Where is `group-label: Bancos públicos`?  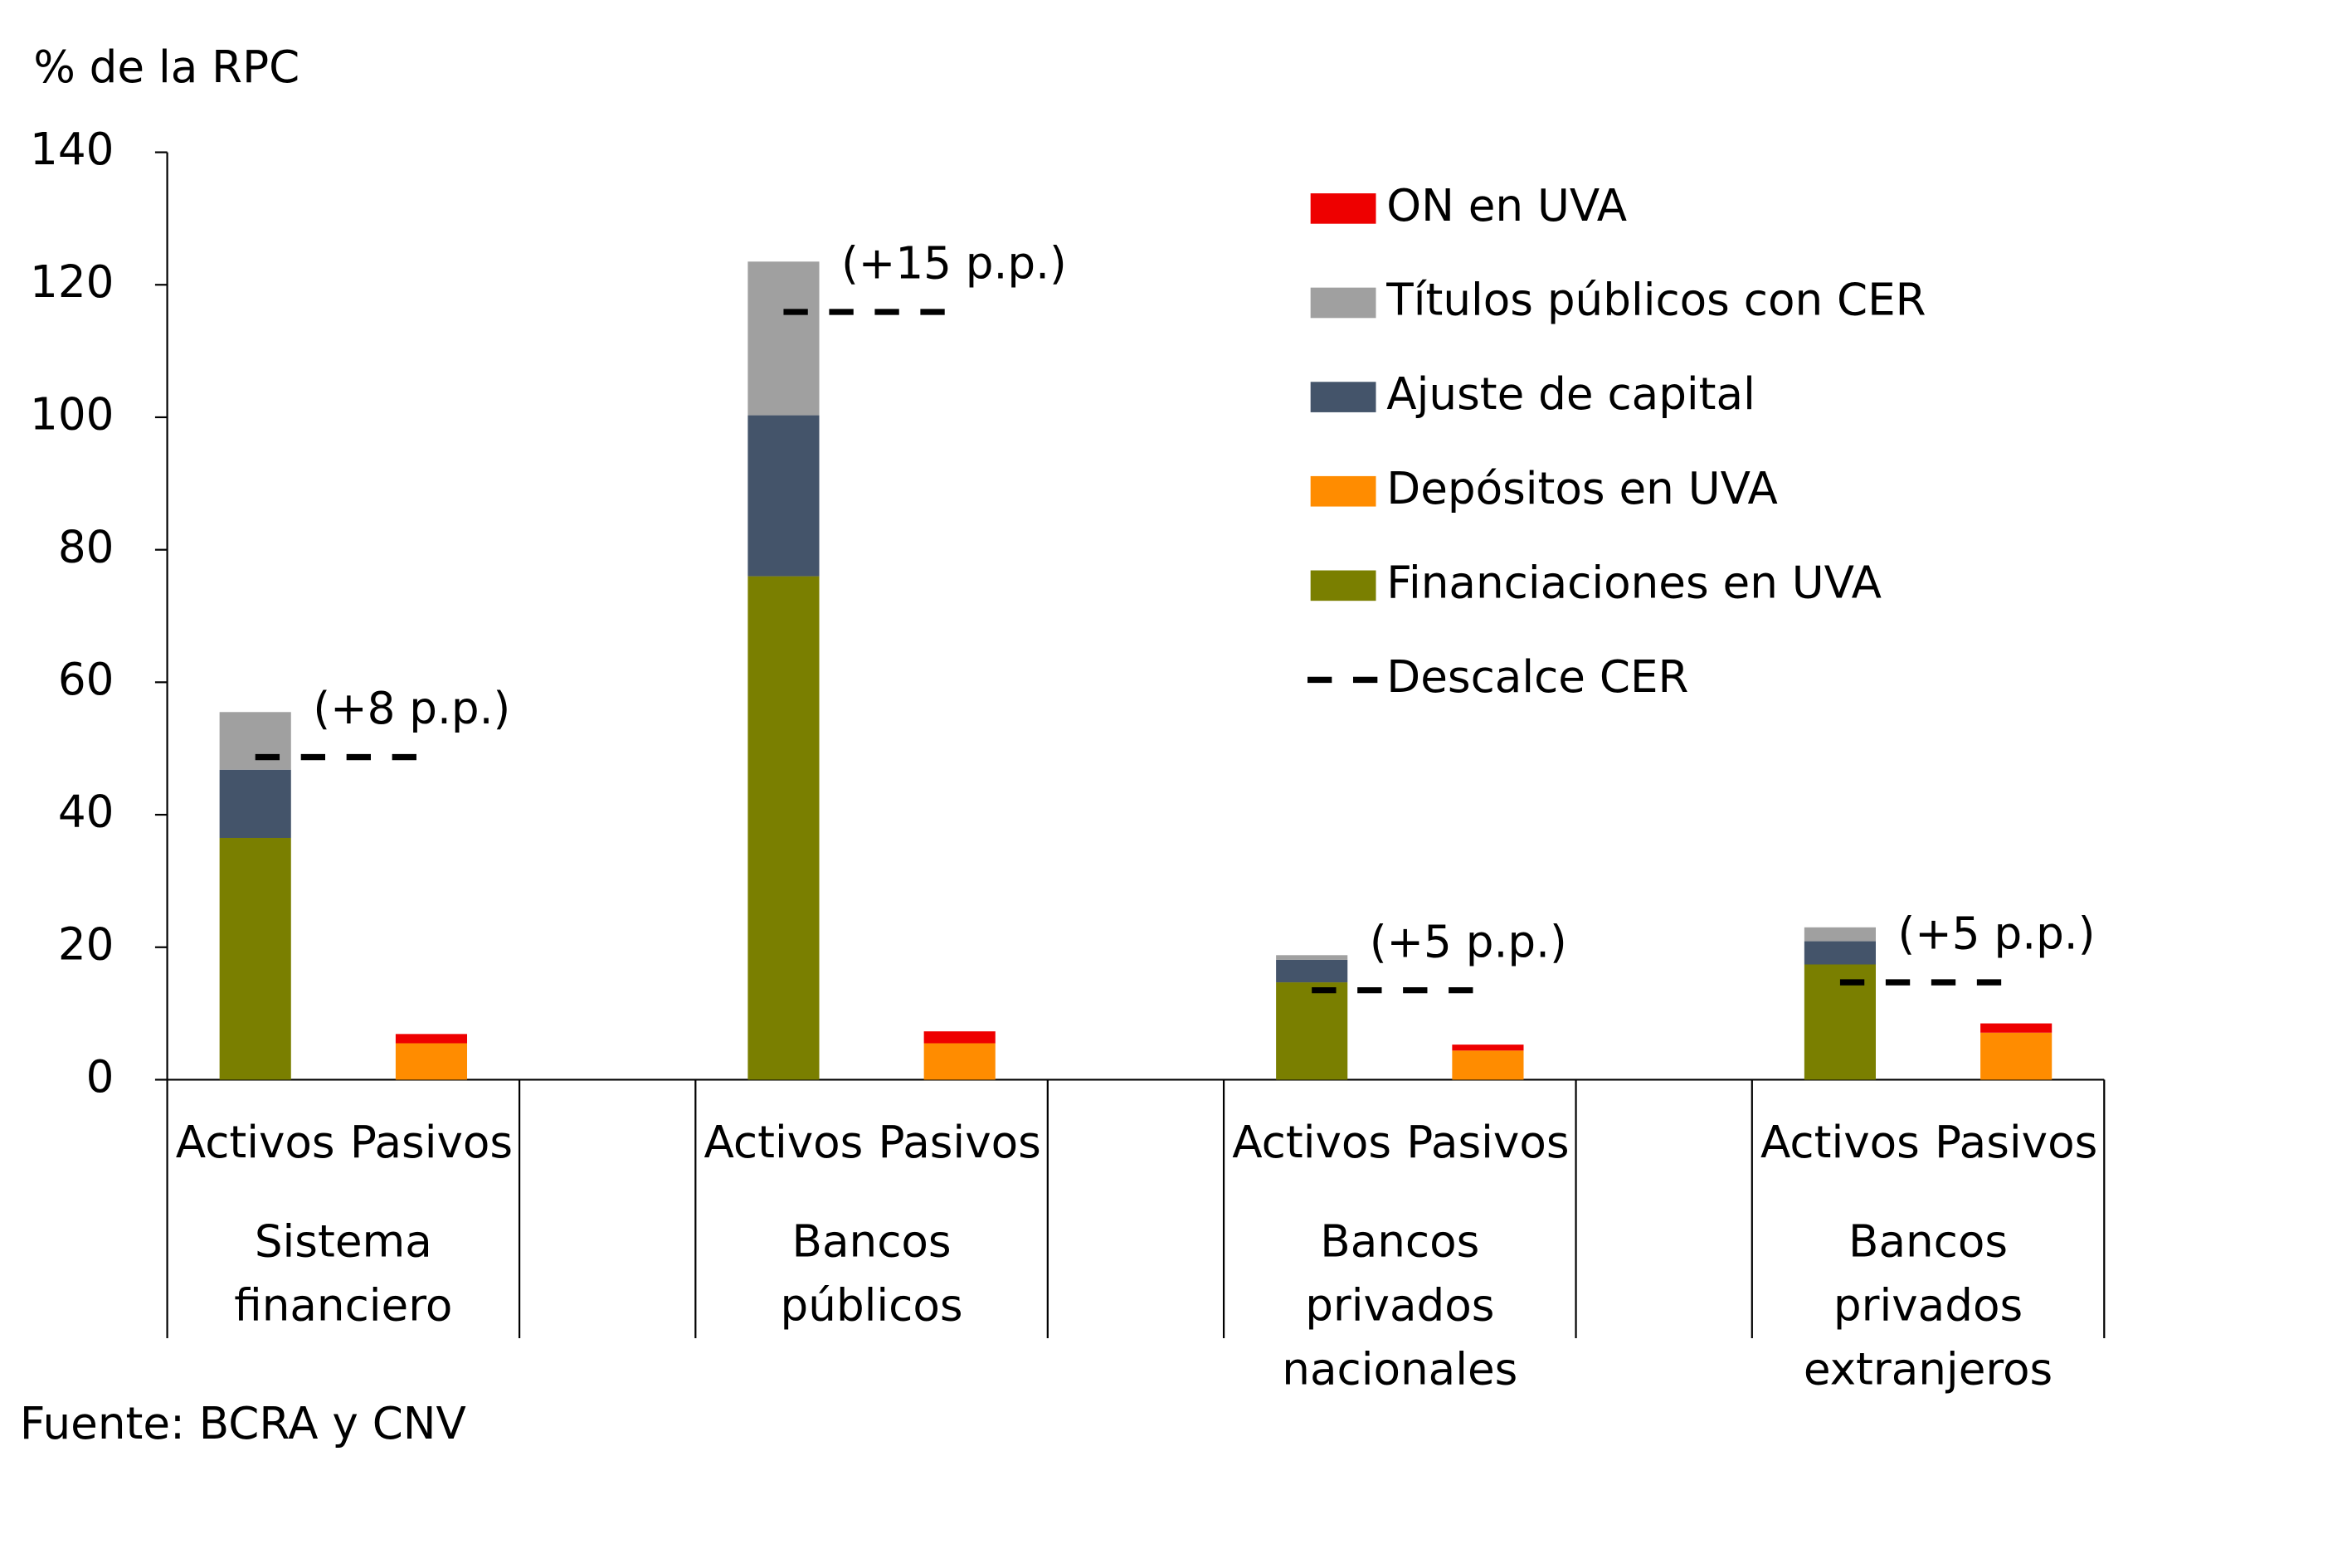
group-label: Bancos públicos is located at coordinates (872, 1273).